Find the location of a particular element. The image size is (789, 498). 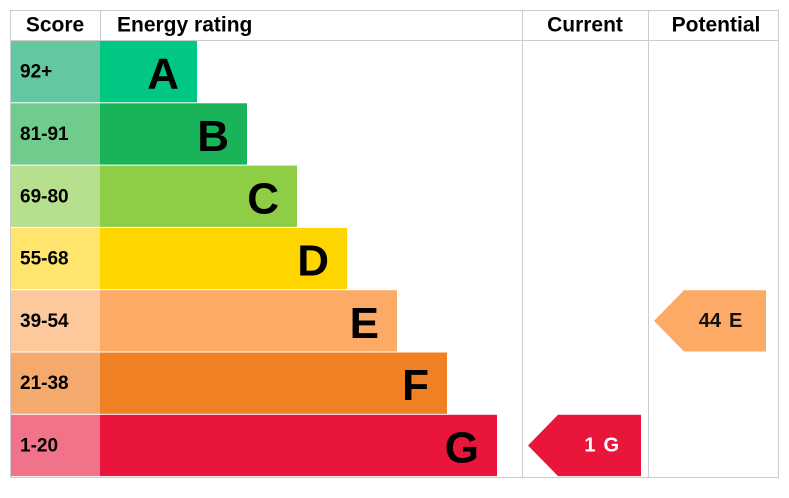

rating-letter: B is located at coordinates (213, 136).